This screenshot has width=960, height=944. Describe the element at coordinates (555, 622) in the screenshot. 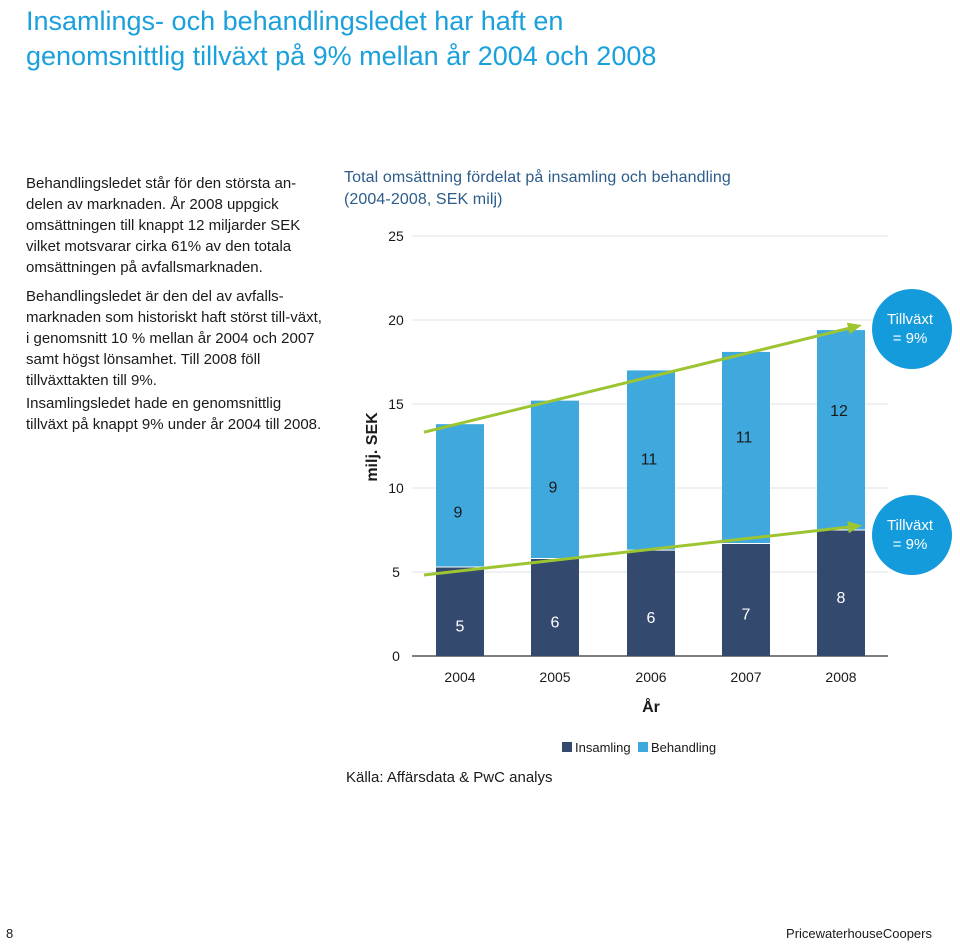

I see `data-label-insamling-2005: 6` at that location.